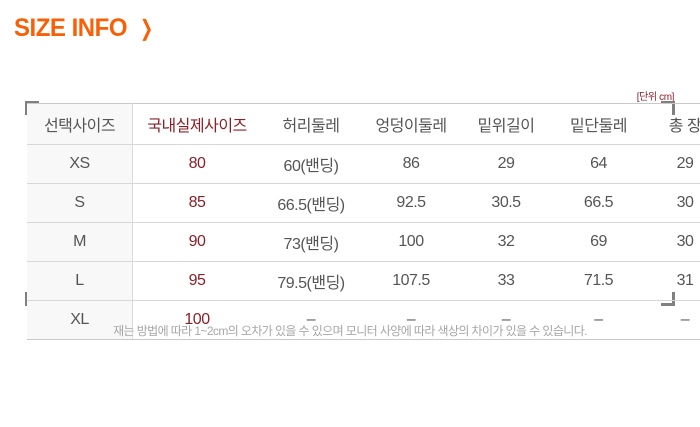 The height and width of the screenshot is (427, 700). What do you see at coordinates (71, 28) in the screenshot?
I see `page-title: SIZE INFO` at bounding box center [71, 28].